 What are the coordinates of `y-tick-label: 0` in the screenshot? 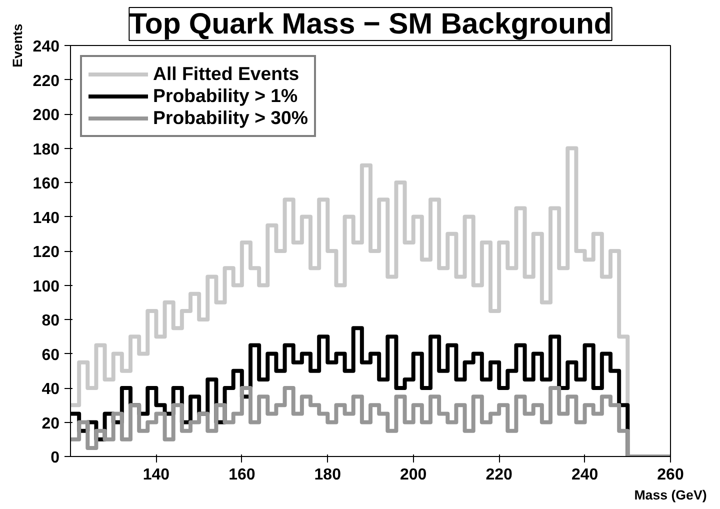 It's located at (55, 458).